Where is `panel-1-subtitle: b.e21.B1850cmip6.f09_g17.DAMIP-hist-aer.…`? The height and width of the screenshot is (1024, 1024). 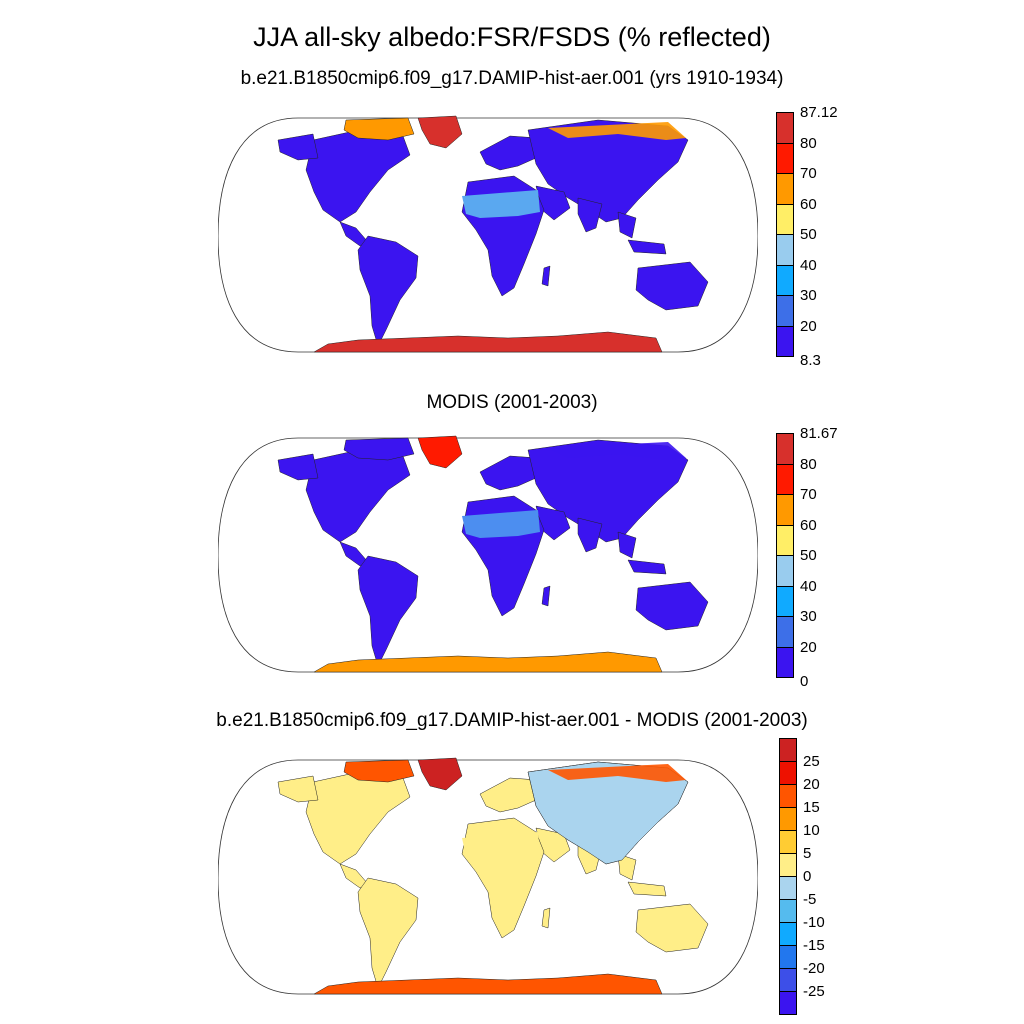
panel-1-subtitle: b.e21.B1850cmip6.f09_g17.DAMIP-hist-aer.… is located at coordinates (512, 78).